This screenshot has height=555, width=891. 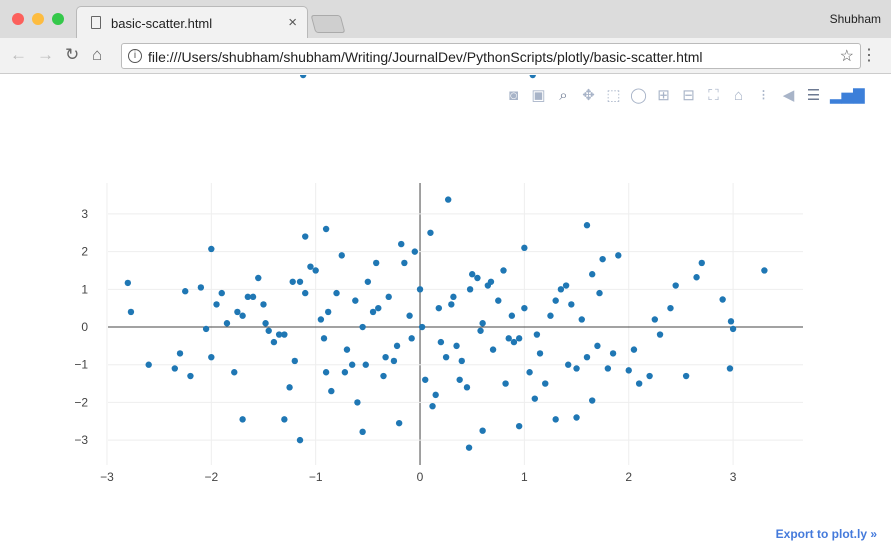 What do you see at coordinates (869, 55) in the screenshot?
I see `menu-icon: ⋮` at bounding box center [869, 55].